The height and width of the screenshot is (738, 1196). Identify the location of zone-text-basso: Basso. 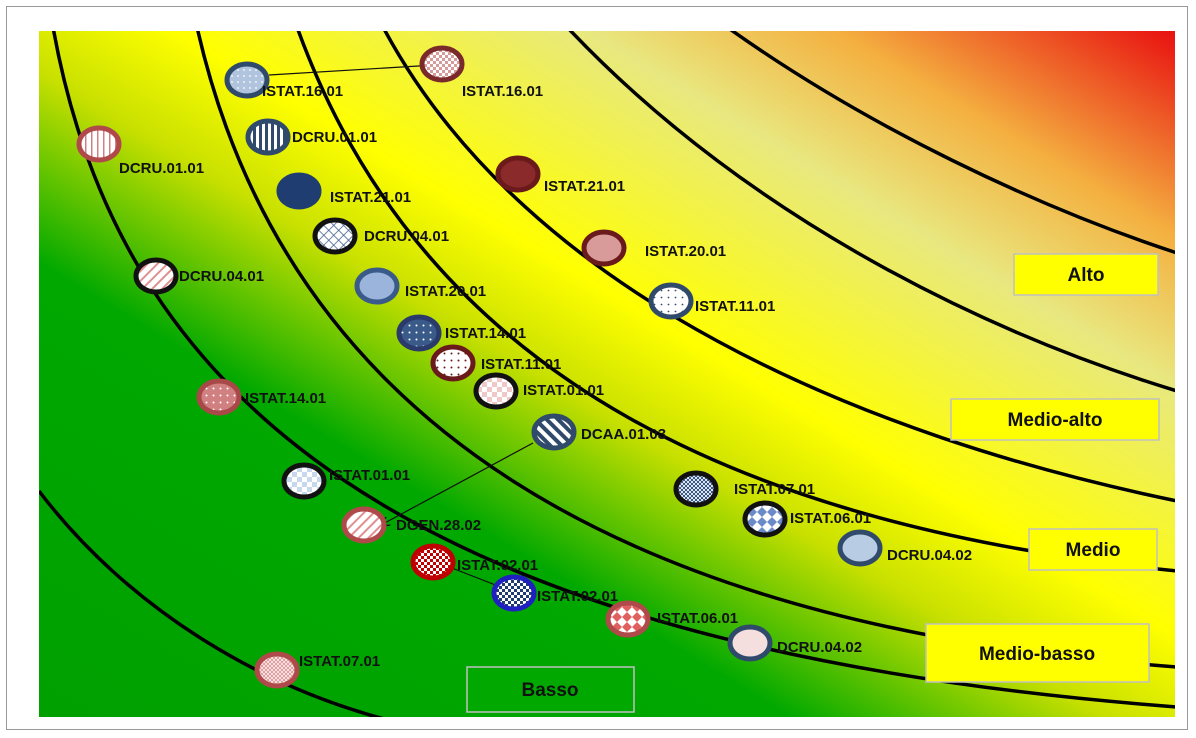
(549, 690).